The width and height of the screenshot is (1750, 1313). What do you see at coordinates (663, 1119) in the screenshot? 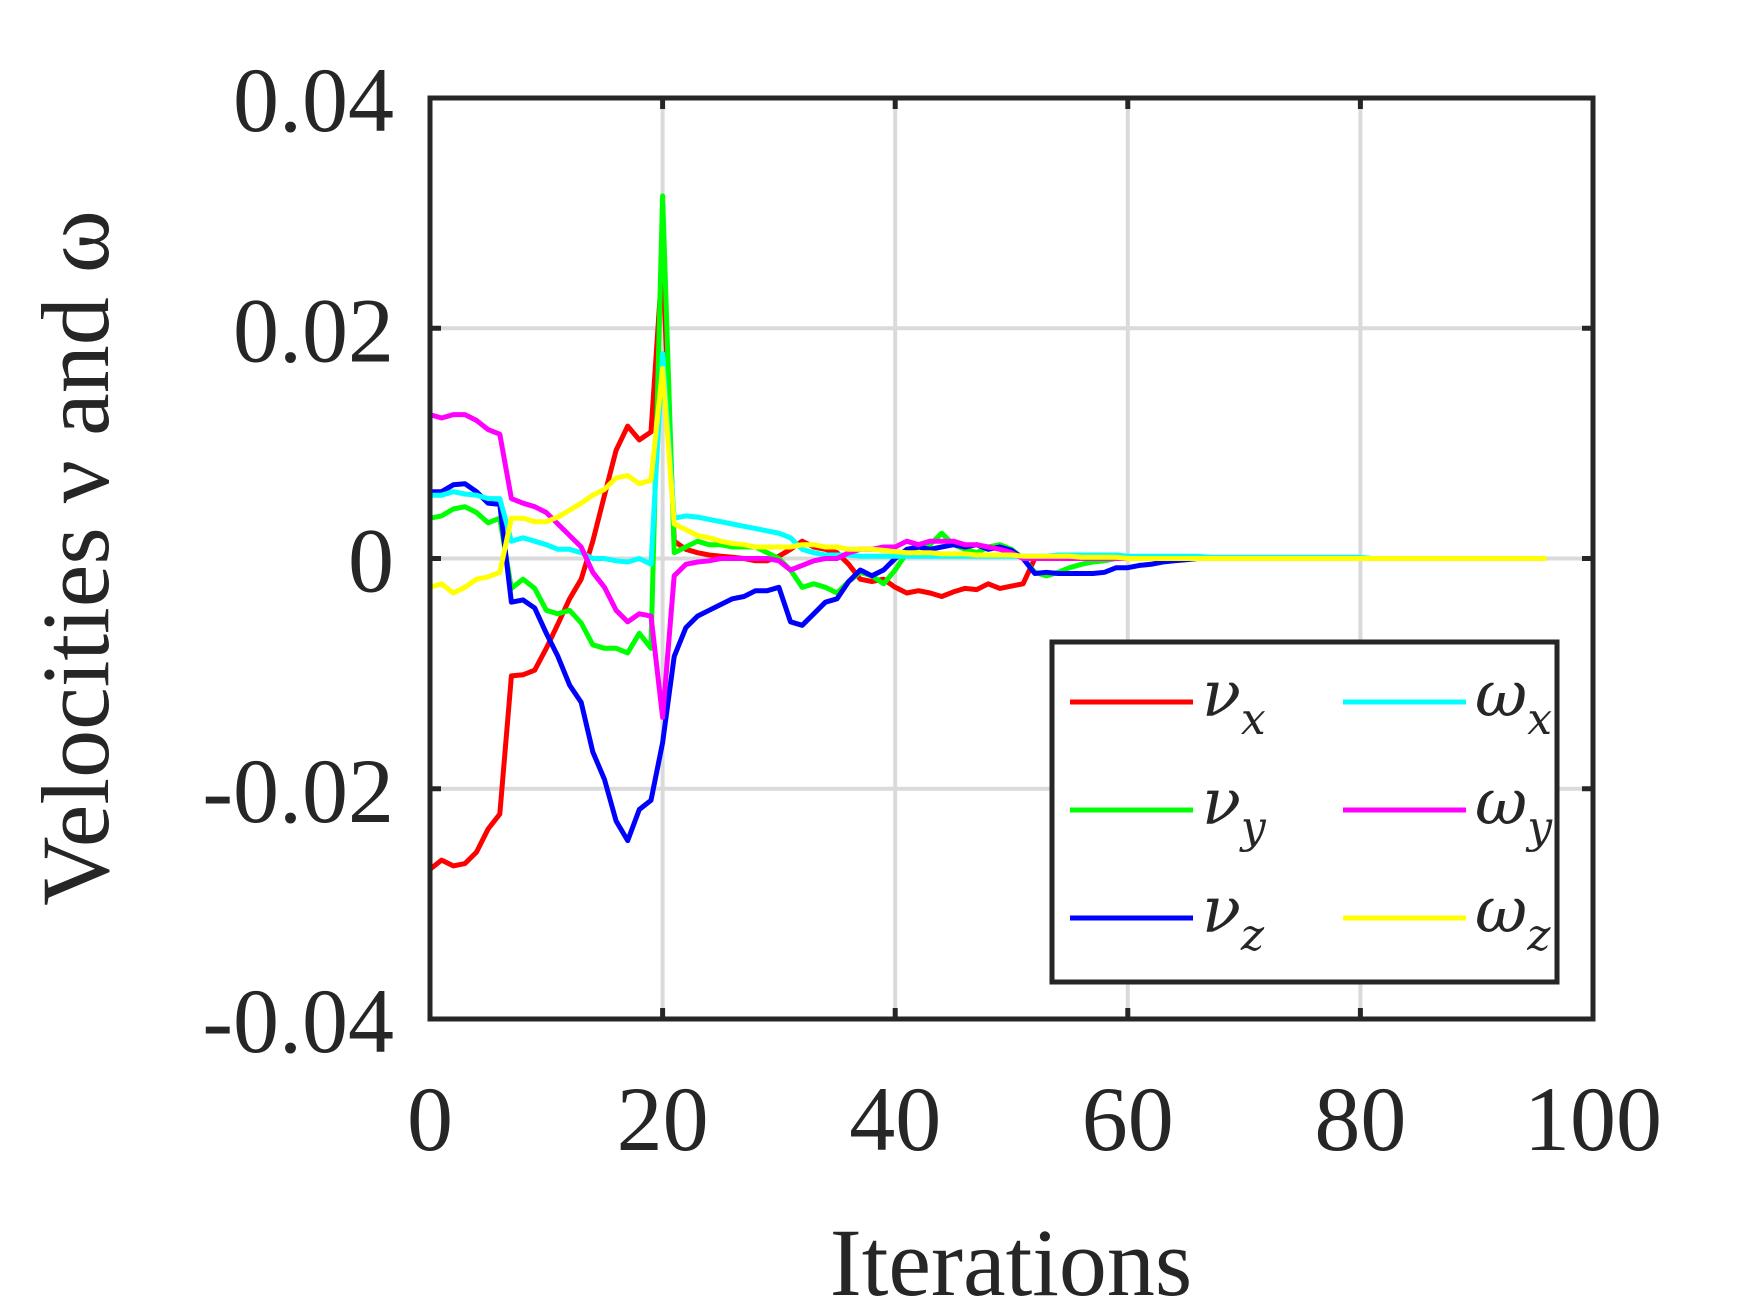
I see `x-tick-label: 20` at bounding box center [663, 1119].